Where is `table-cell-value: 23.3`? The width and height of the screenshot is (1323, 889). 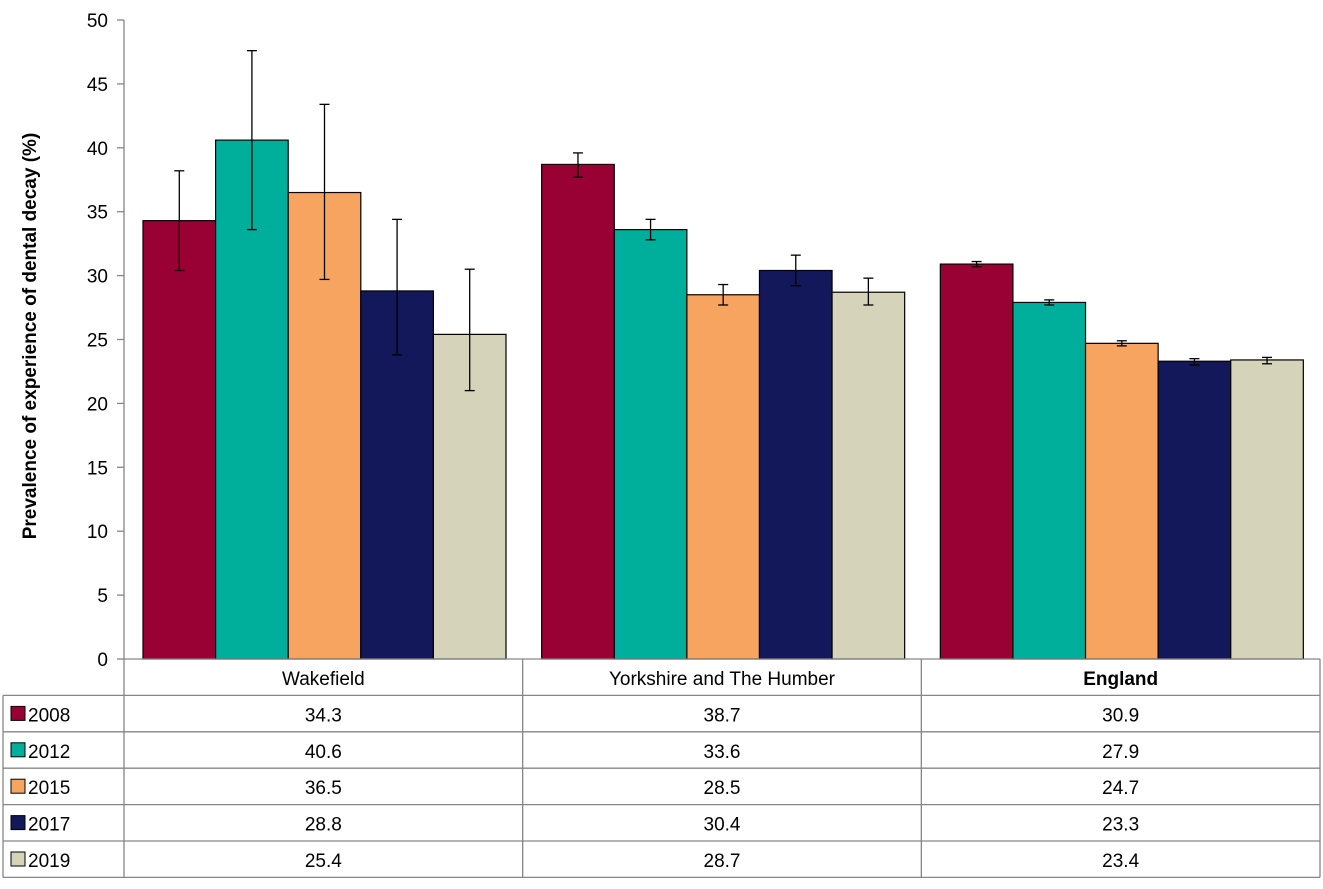
table-cell-value: 23.3 is located at coordinates (1120, 825).